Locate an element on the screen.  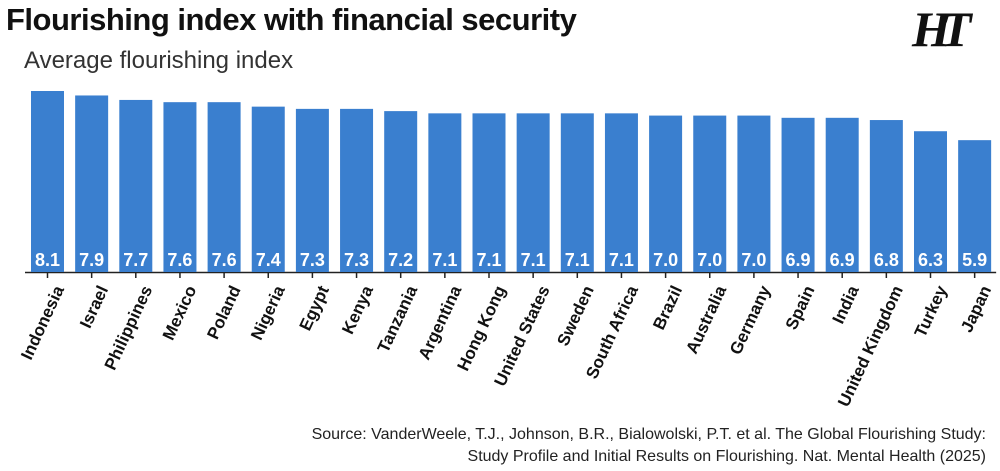
value-label: 7.2 is located at coordinates (400, 260).